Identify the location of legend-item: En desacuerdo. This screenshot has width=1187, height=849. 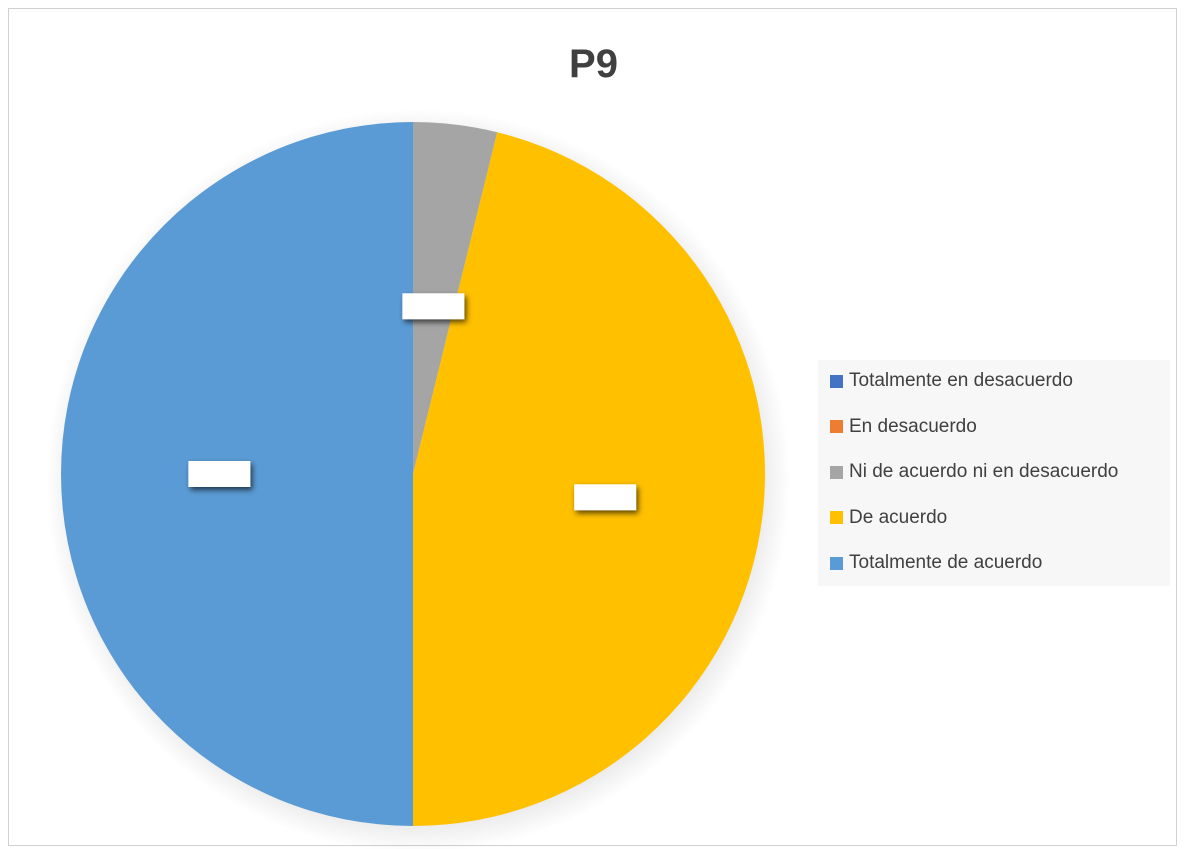
(903, 427).